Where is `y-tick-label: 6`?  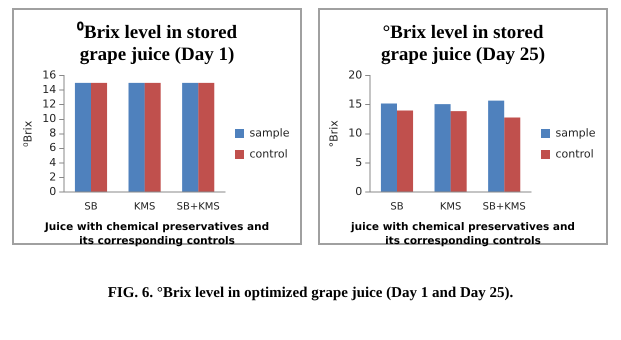 y-tick-label: 6 is located at coordinates (52, 147).